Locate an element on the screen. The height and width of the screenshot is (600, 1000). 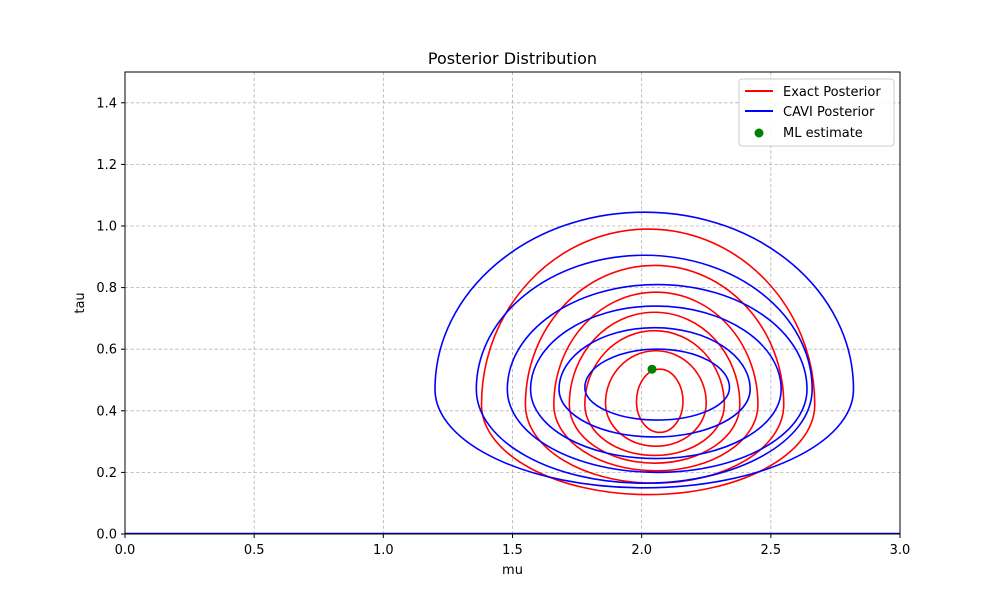
x-axis-ticks: 0.0 0.5 1.0 1.5 2.0 2.5 3.0 is located at coordinates (513, 546).